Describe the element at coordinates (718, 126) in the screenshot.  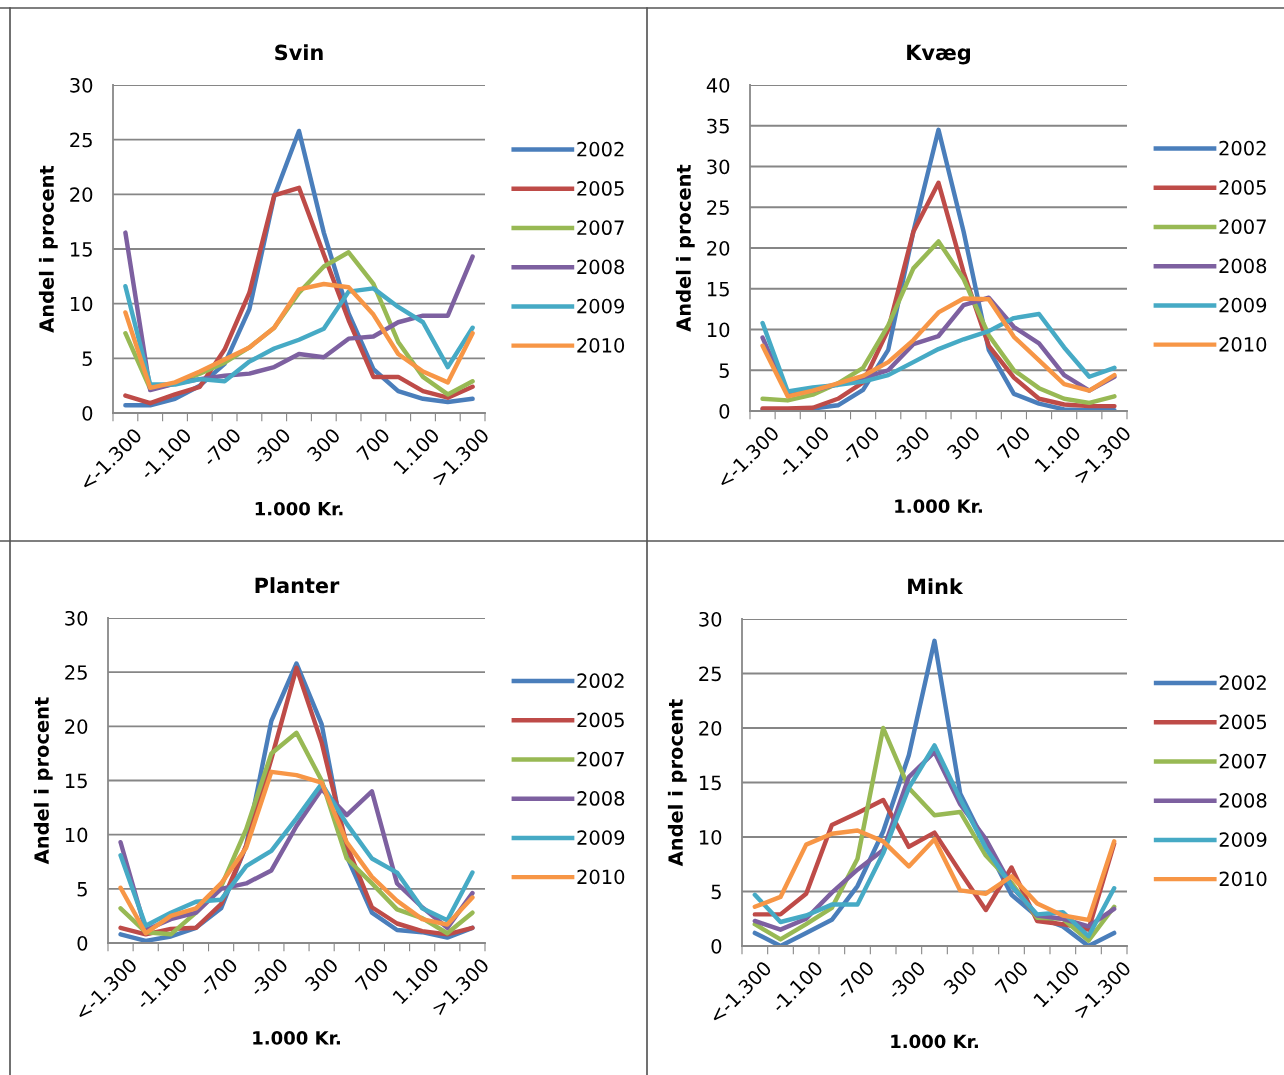
I see `y-tick-label: 35` at that location.